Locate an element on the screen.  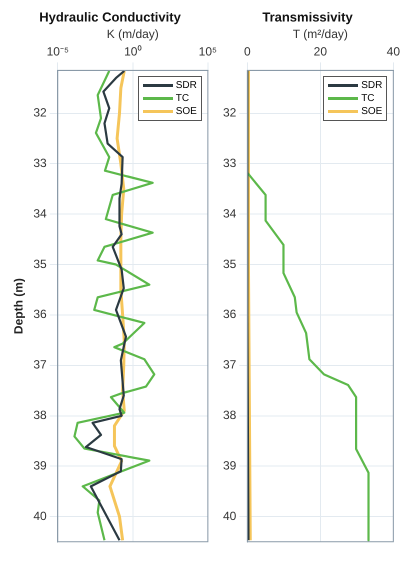
x-tick-label: 10⁵ is located at coordinates (208, 51).